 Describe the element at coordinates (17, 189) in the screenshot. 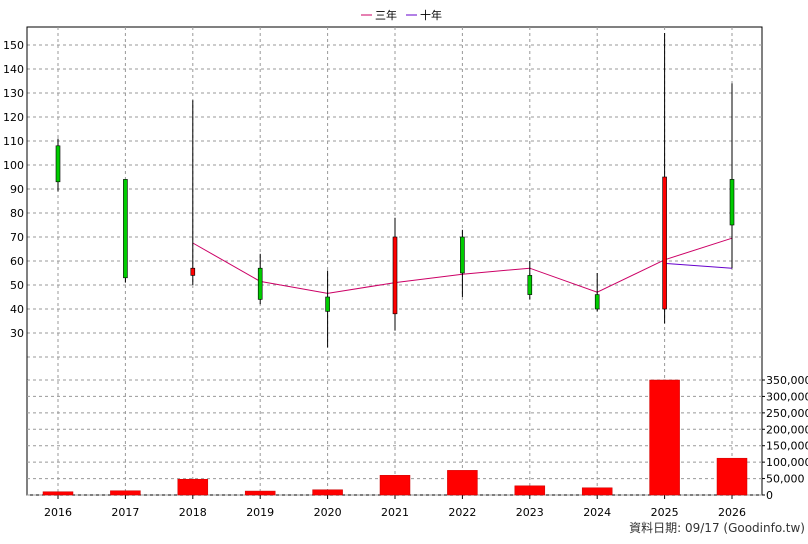

I see `price-tick-label: 90` at that location.